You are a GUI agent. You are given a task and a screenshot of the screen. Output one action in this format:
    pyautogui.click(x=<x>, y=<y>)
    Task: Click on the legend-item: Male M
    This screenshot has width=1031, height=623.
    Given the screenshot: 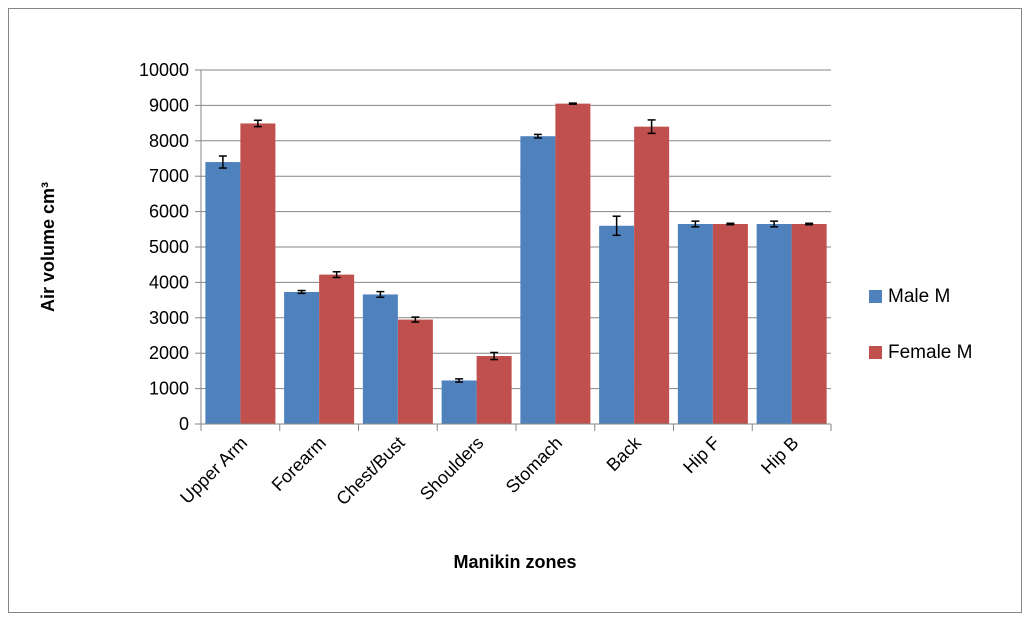 What is the action you would take?
    pyautogui.click(x=909, y=296)
    